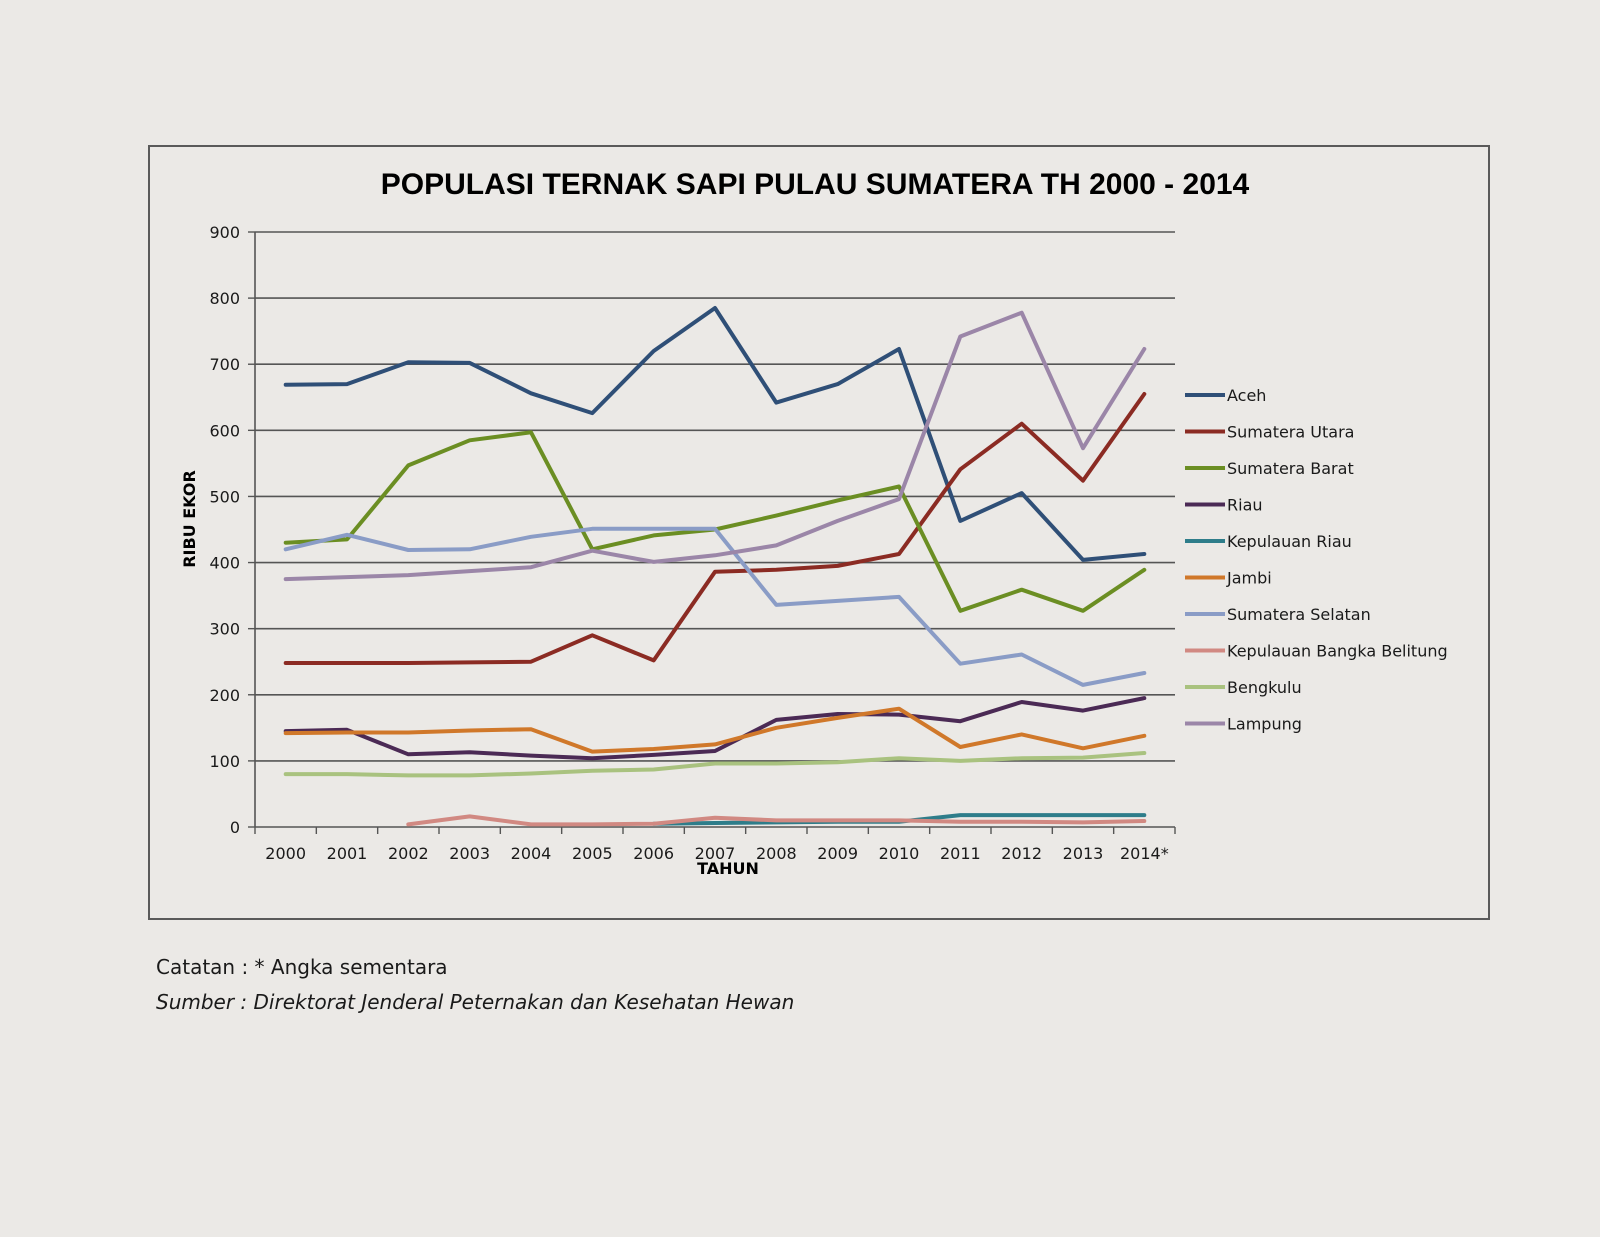  I want to click on y-tick-label: 500, so click(224, 496).